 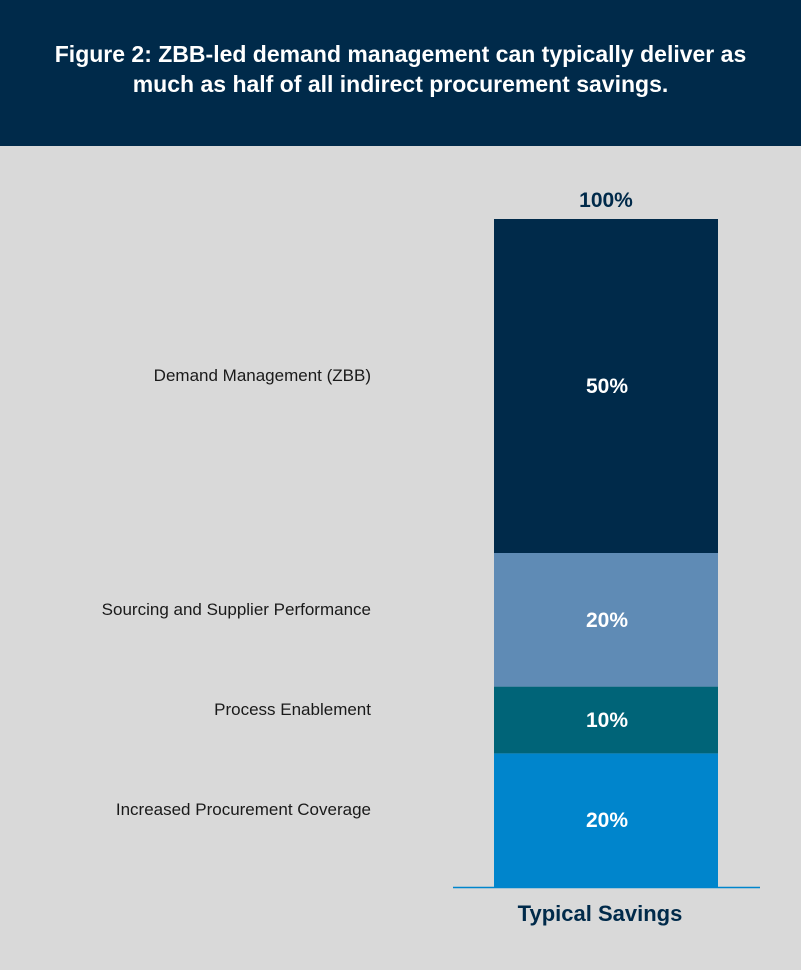 What do you see at coordinates (600, 913) in the screenshot?
I see `x-tick-label: Typical Savings` at bounding box center [600, 913].